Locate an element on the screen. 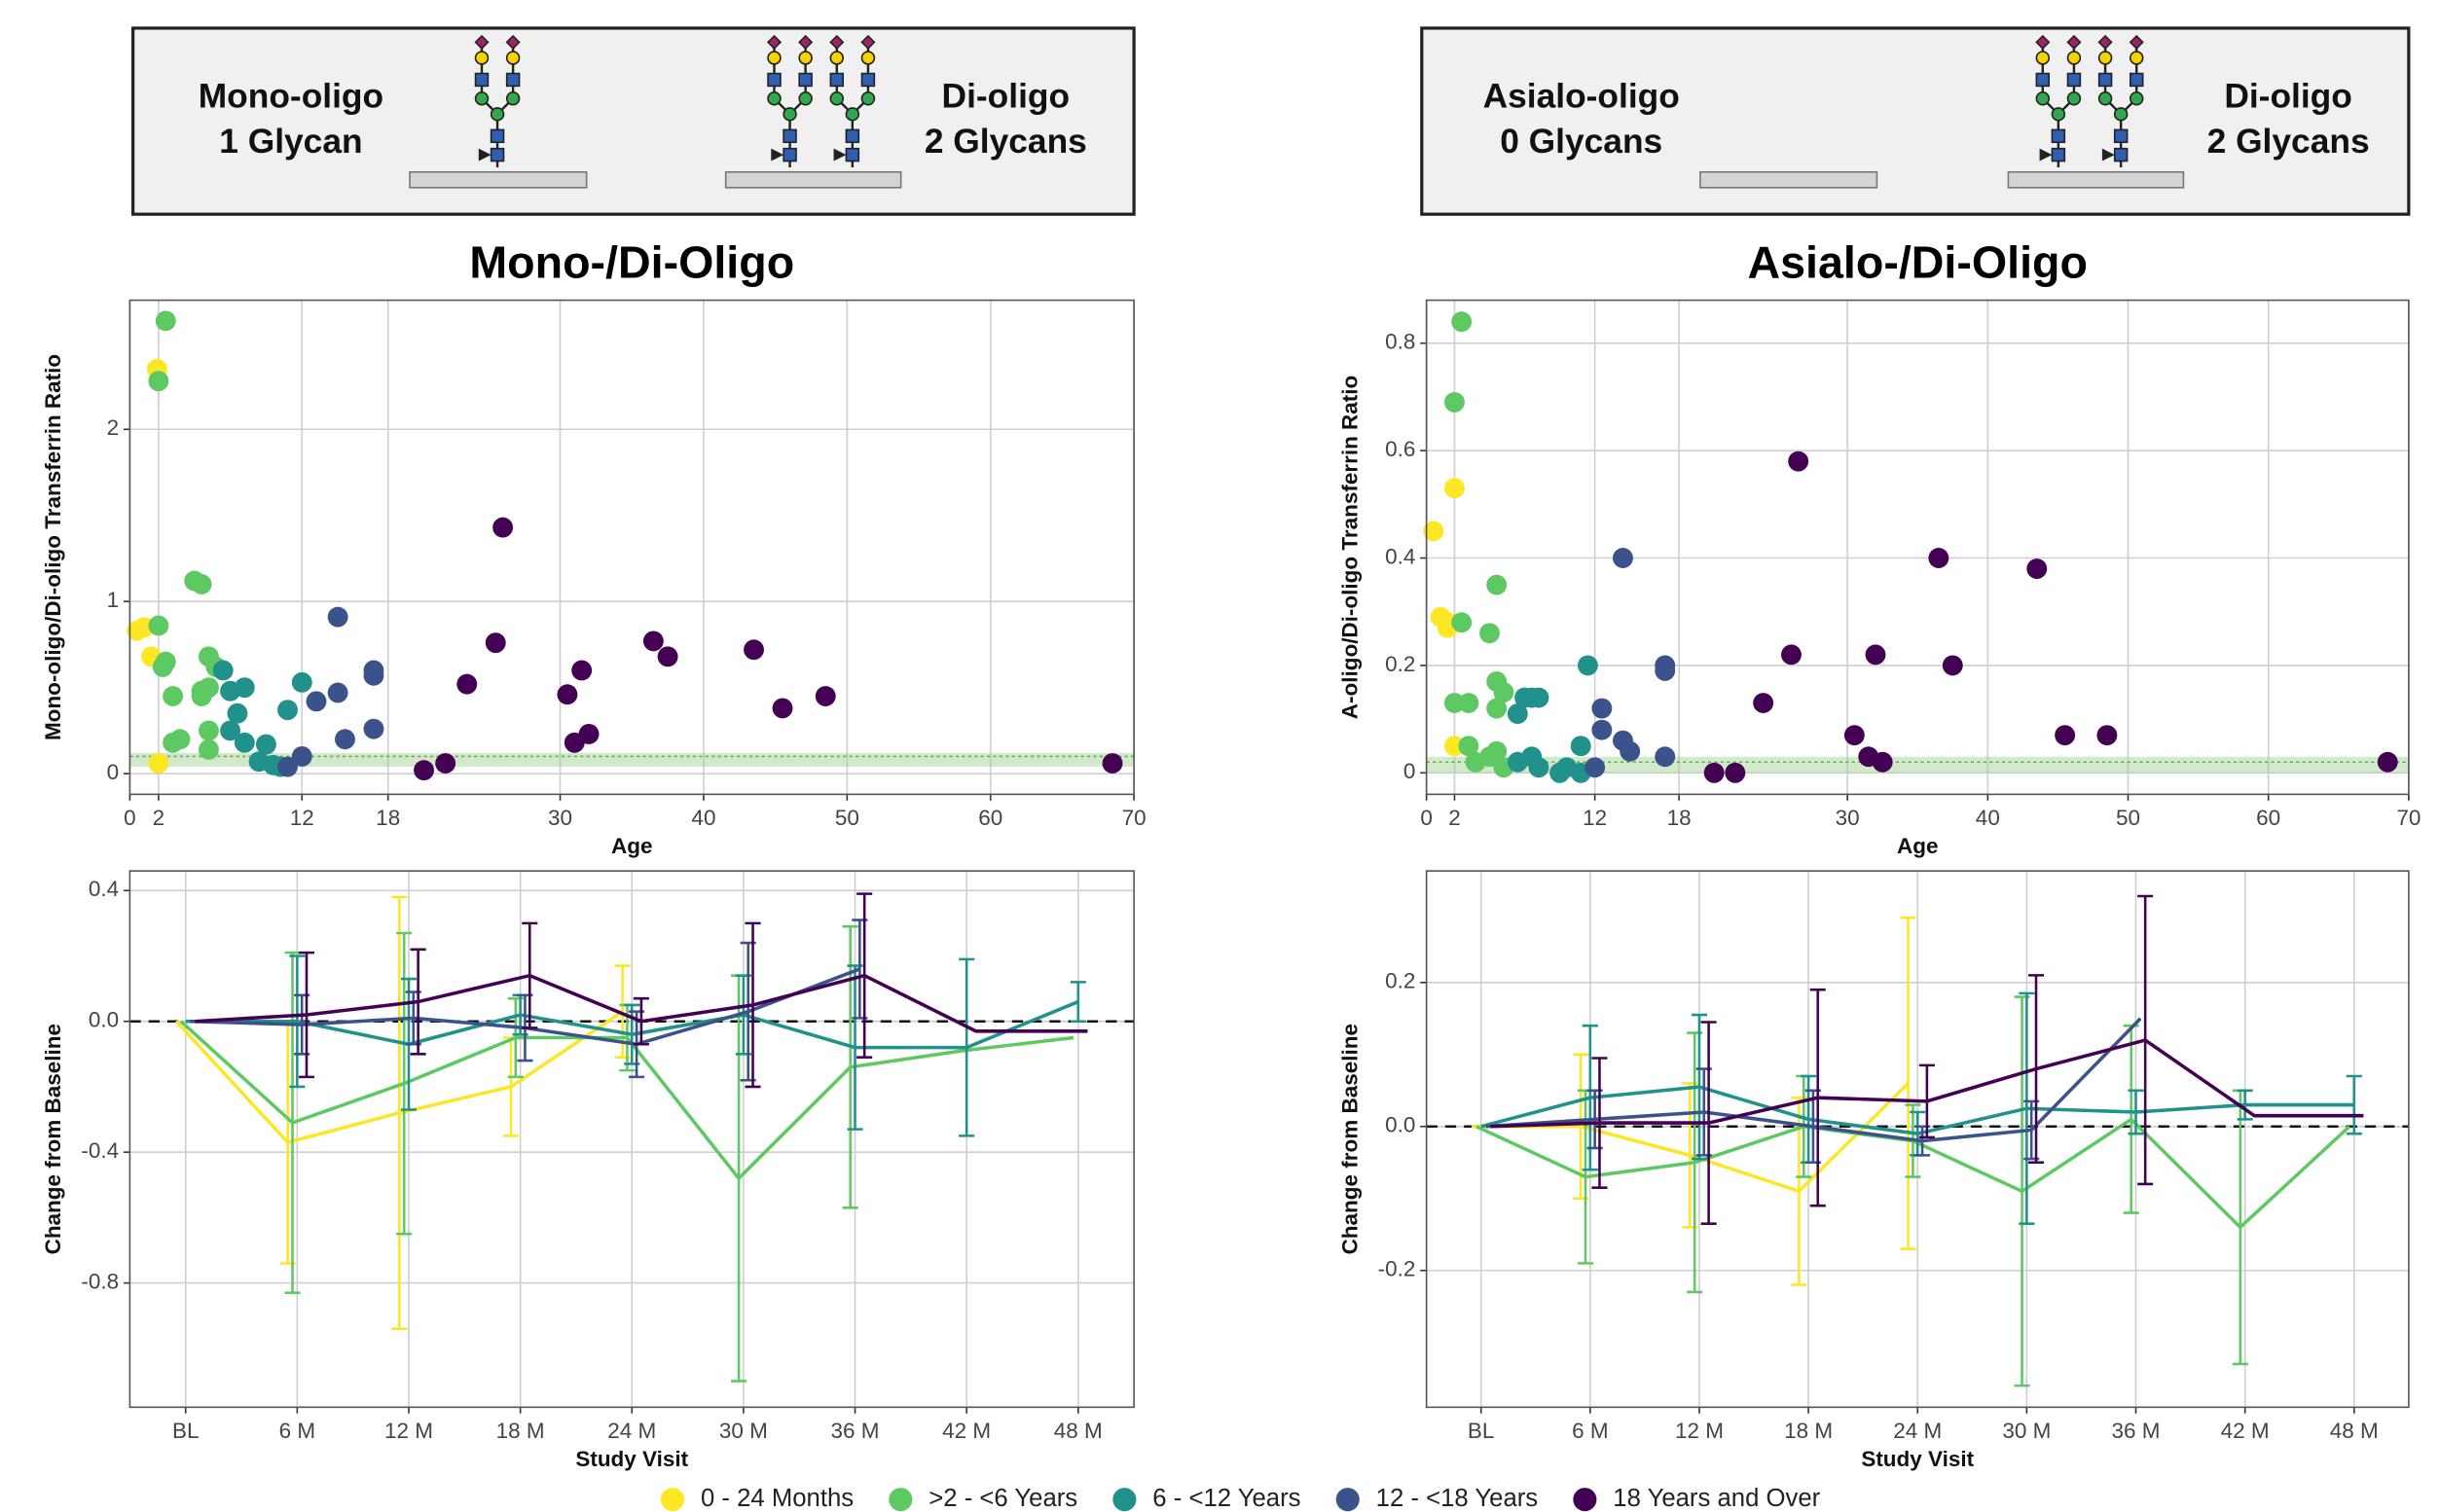 The width and height of the screenshot is (2440, 1512). x-tick-label: 24 M is located at coordinates (631, 1431).